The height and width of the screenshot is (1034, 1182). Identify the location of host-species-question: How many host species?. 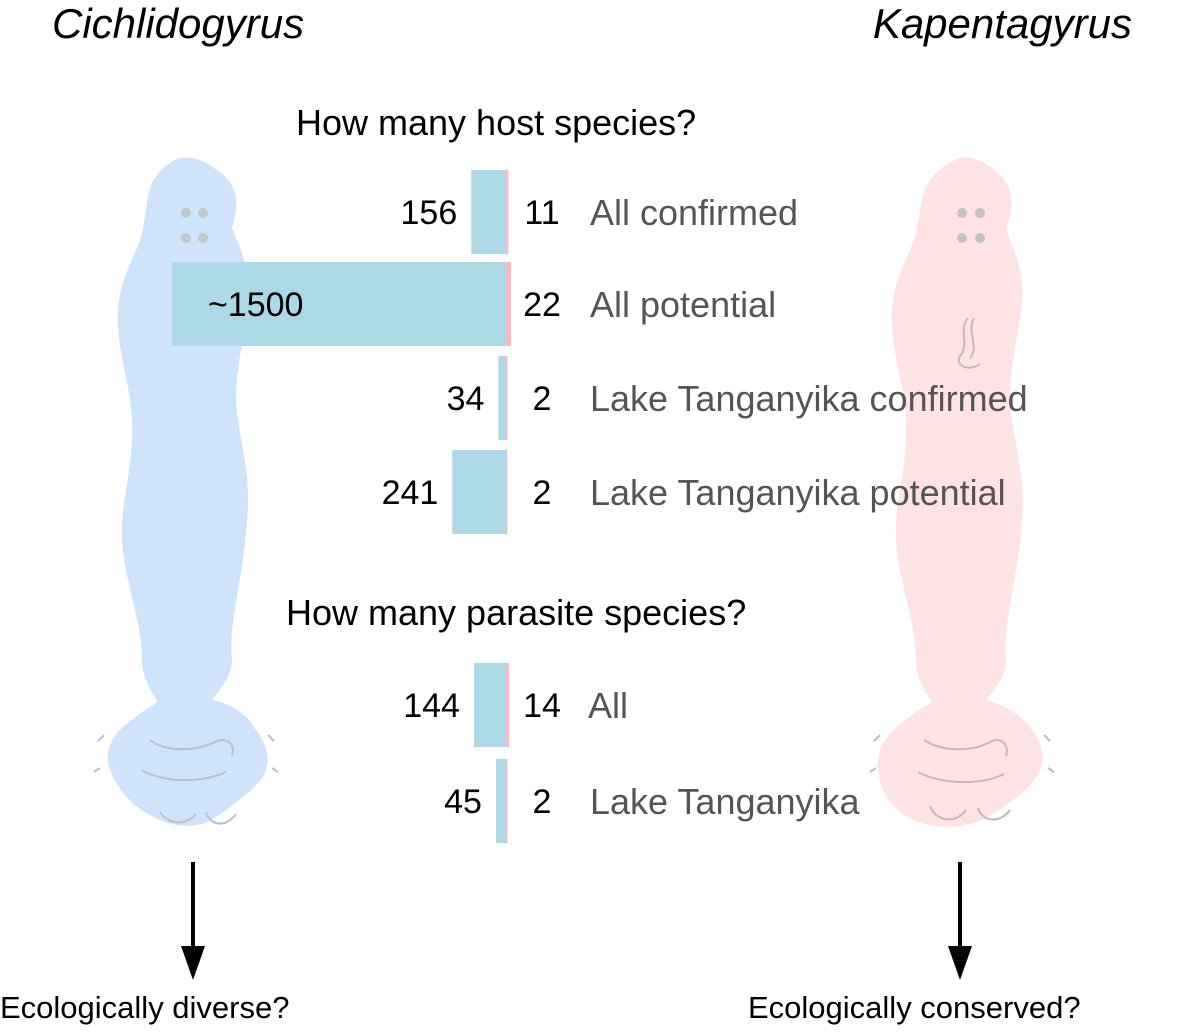
(496, 122).